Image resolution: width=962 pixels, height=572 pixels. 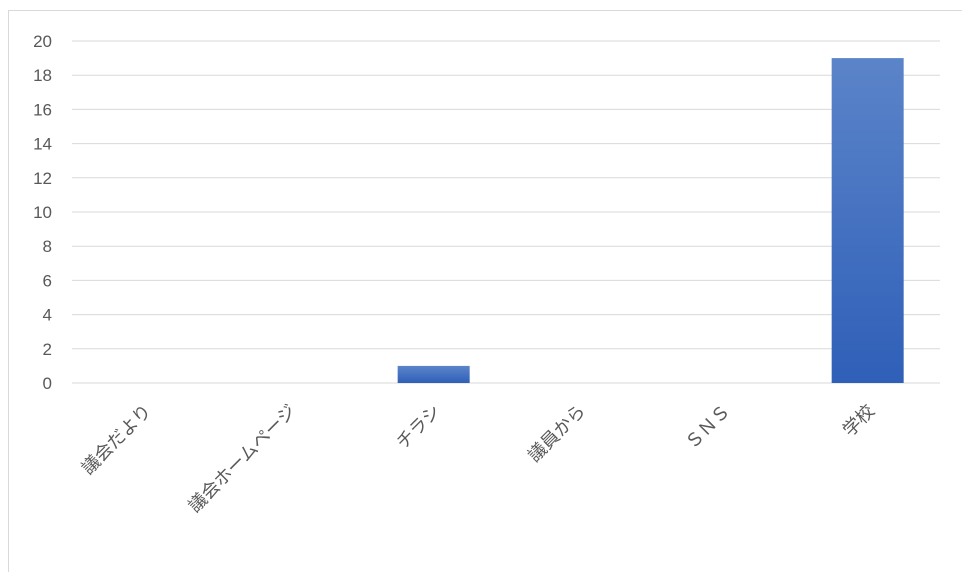 I want to click on x-tick-label: ＳＮＳ, so click(x=708, y=427).